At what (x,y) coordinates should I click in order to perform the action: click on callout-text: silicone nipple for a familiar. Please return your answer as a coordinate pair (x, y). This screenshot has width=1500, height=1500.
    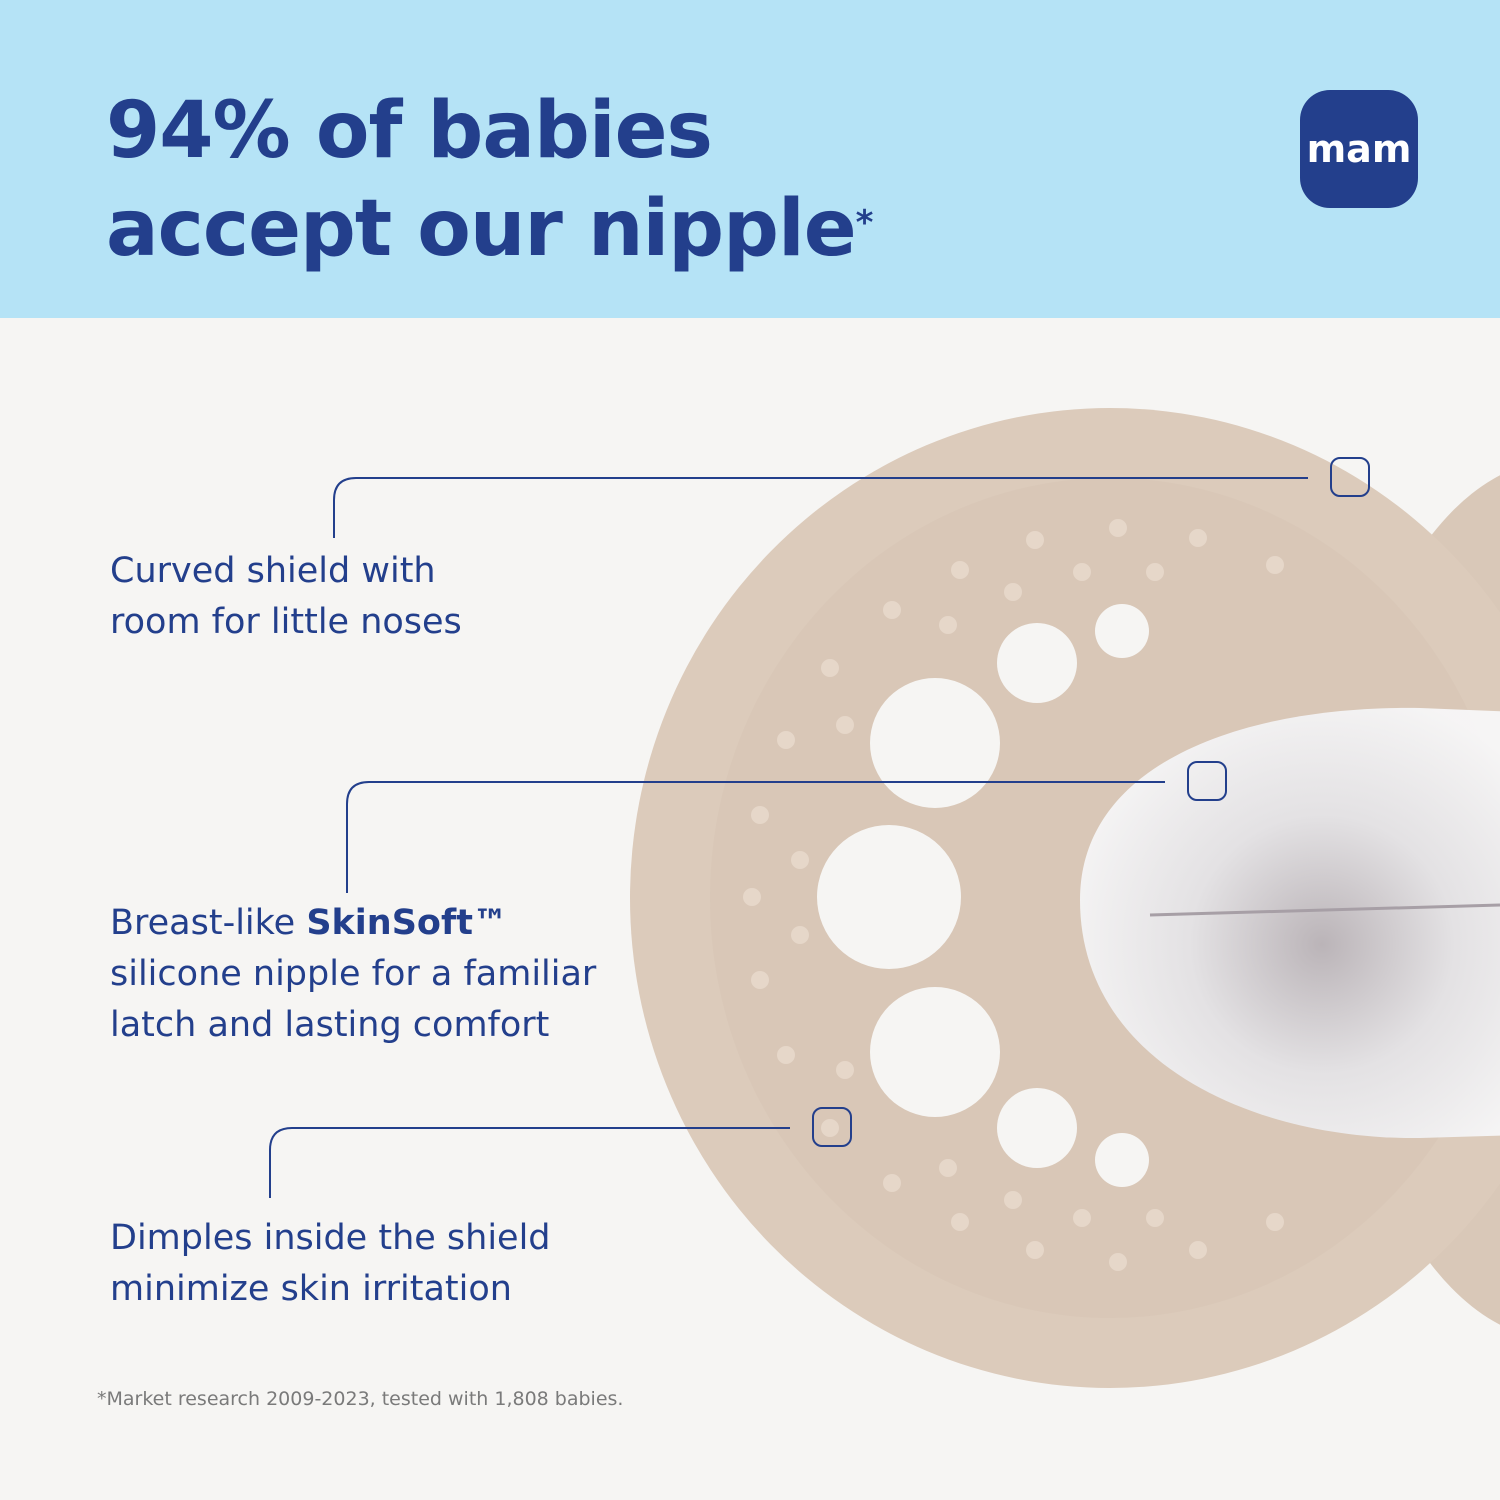
    Looking at the image, I should click on (353, 974).